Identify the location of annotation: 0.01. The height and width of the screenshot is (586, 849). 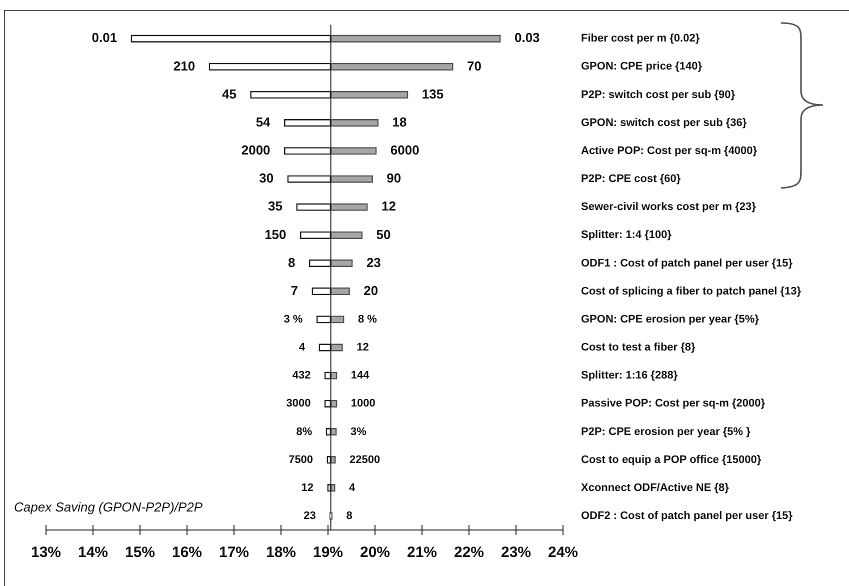
(105, 38).